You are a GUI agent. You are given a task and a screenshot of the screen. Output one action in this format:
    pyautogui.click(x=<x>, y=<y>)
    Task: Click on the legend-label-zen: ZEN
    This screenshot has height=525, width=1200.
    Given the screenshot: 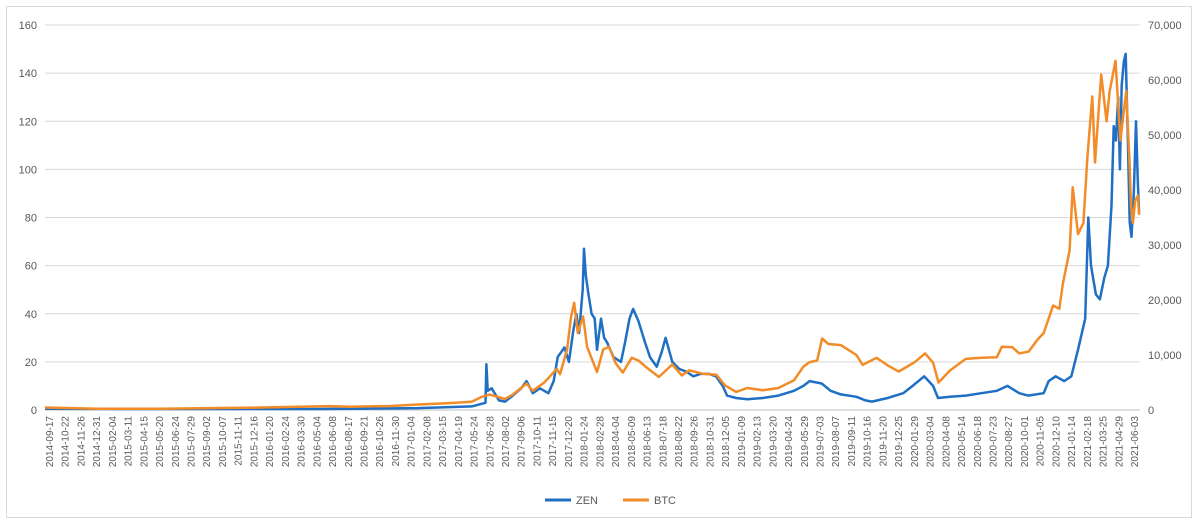 What is the action you would take?
    pyautogui.click(x=587, y=501)
    